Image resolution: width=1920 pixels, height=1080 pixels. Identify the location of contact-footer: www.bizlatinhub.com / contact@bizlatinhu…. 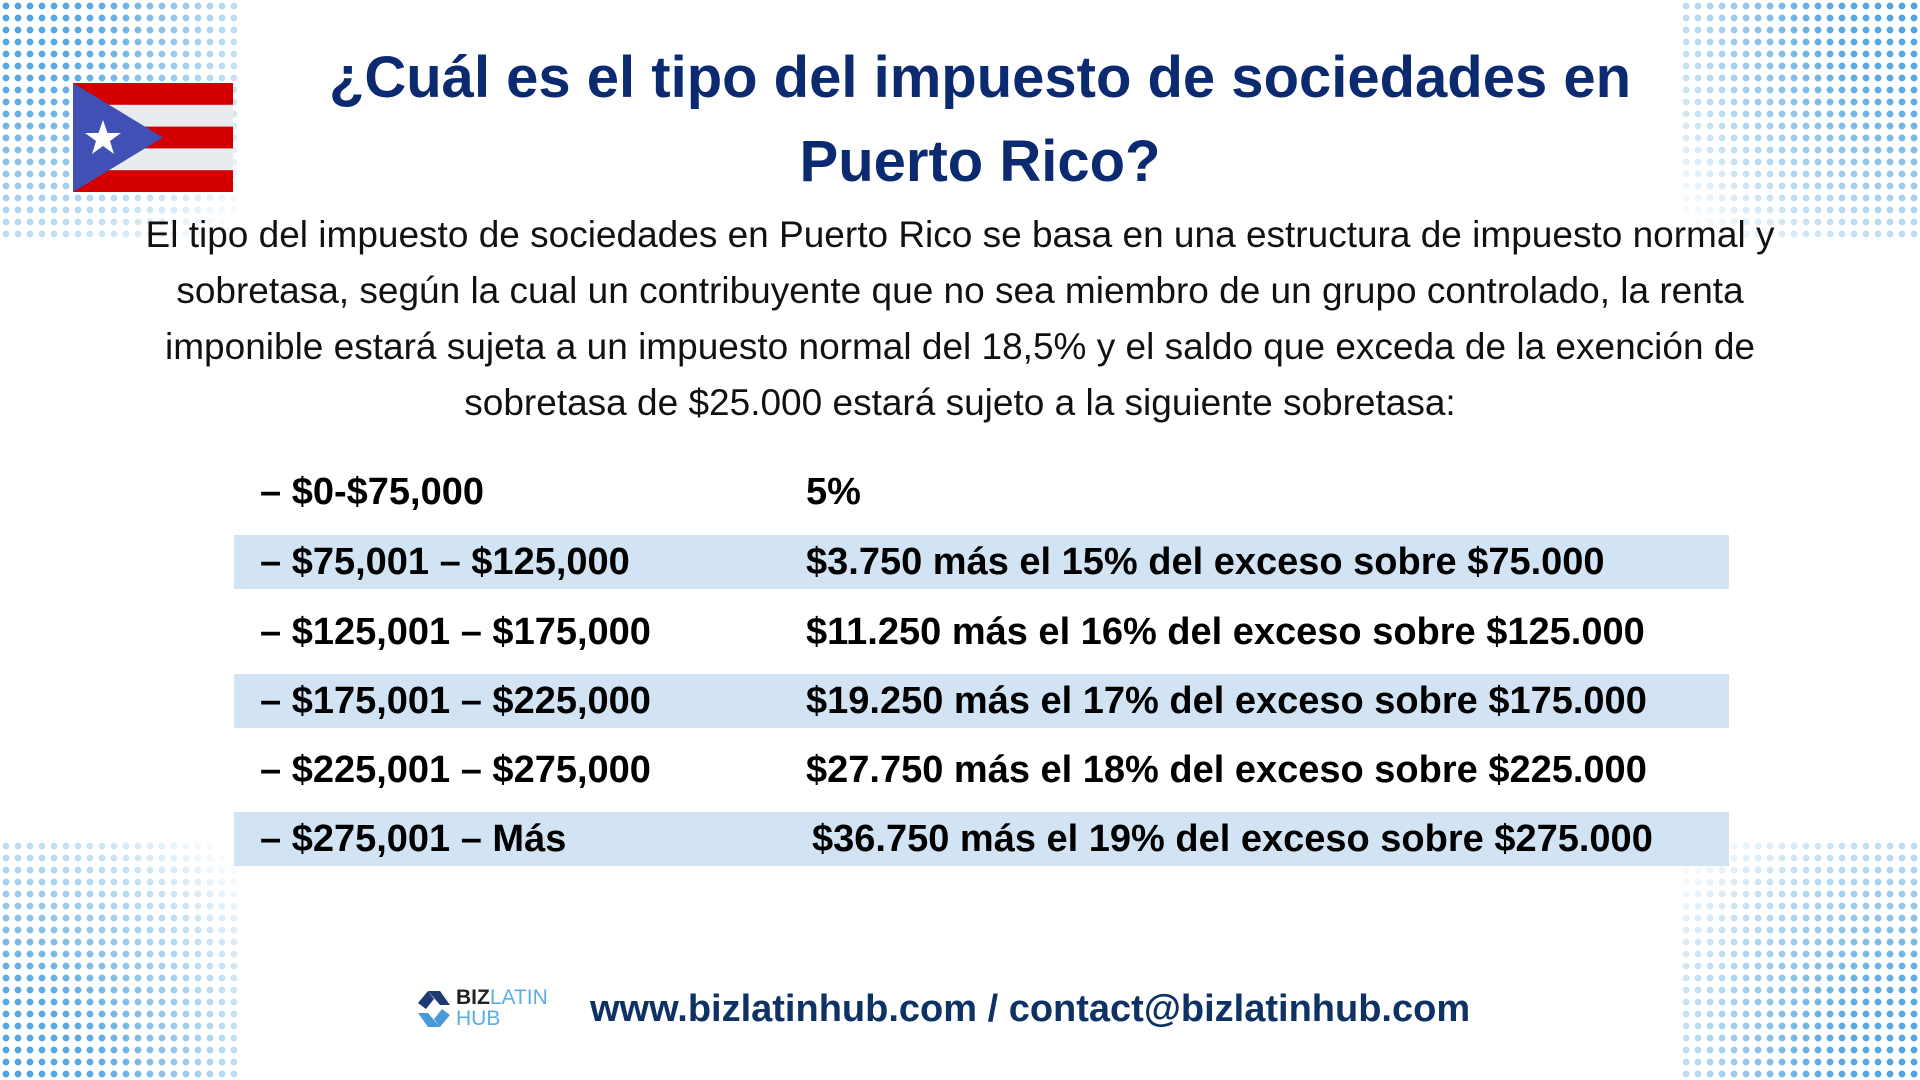
(1030, 1009).